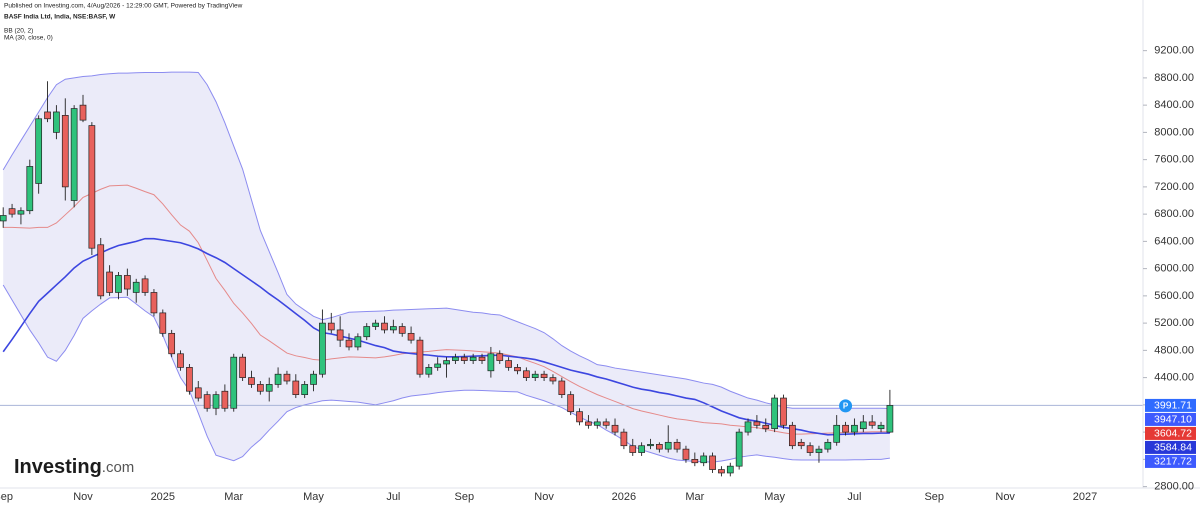  Describe the element at coordinates (1174, 214) in the screenshot. I see `y-tick-label: 6800.00` at that location.